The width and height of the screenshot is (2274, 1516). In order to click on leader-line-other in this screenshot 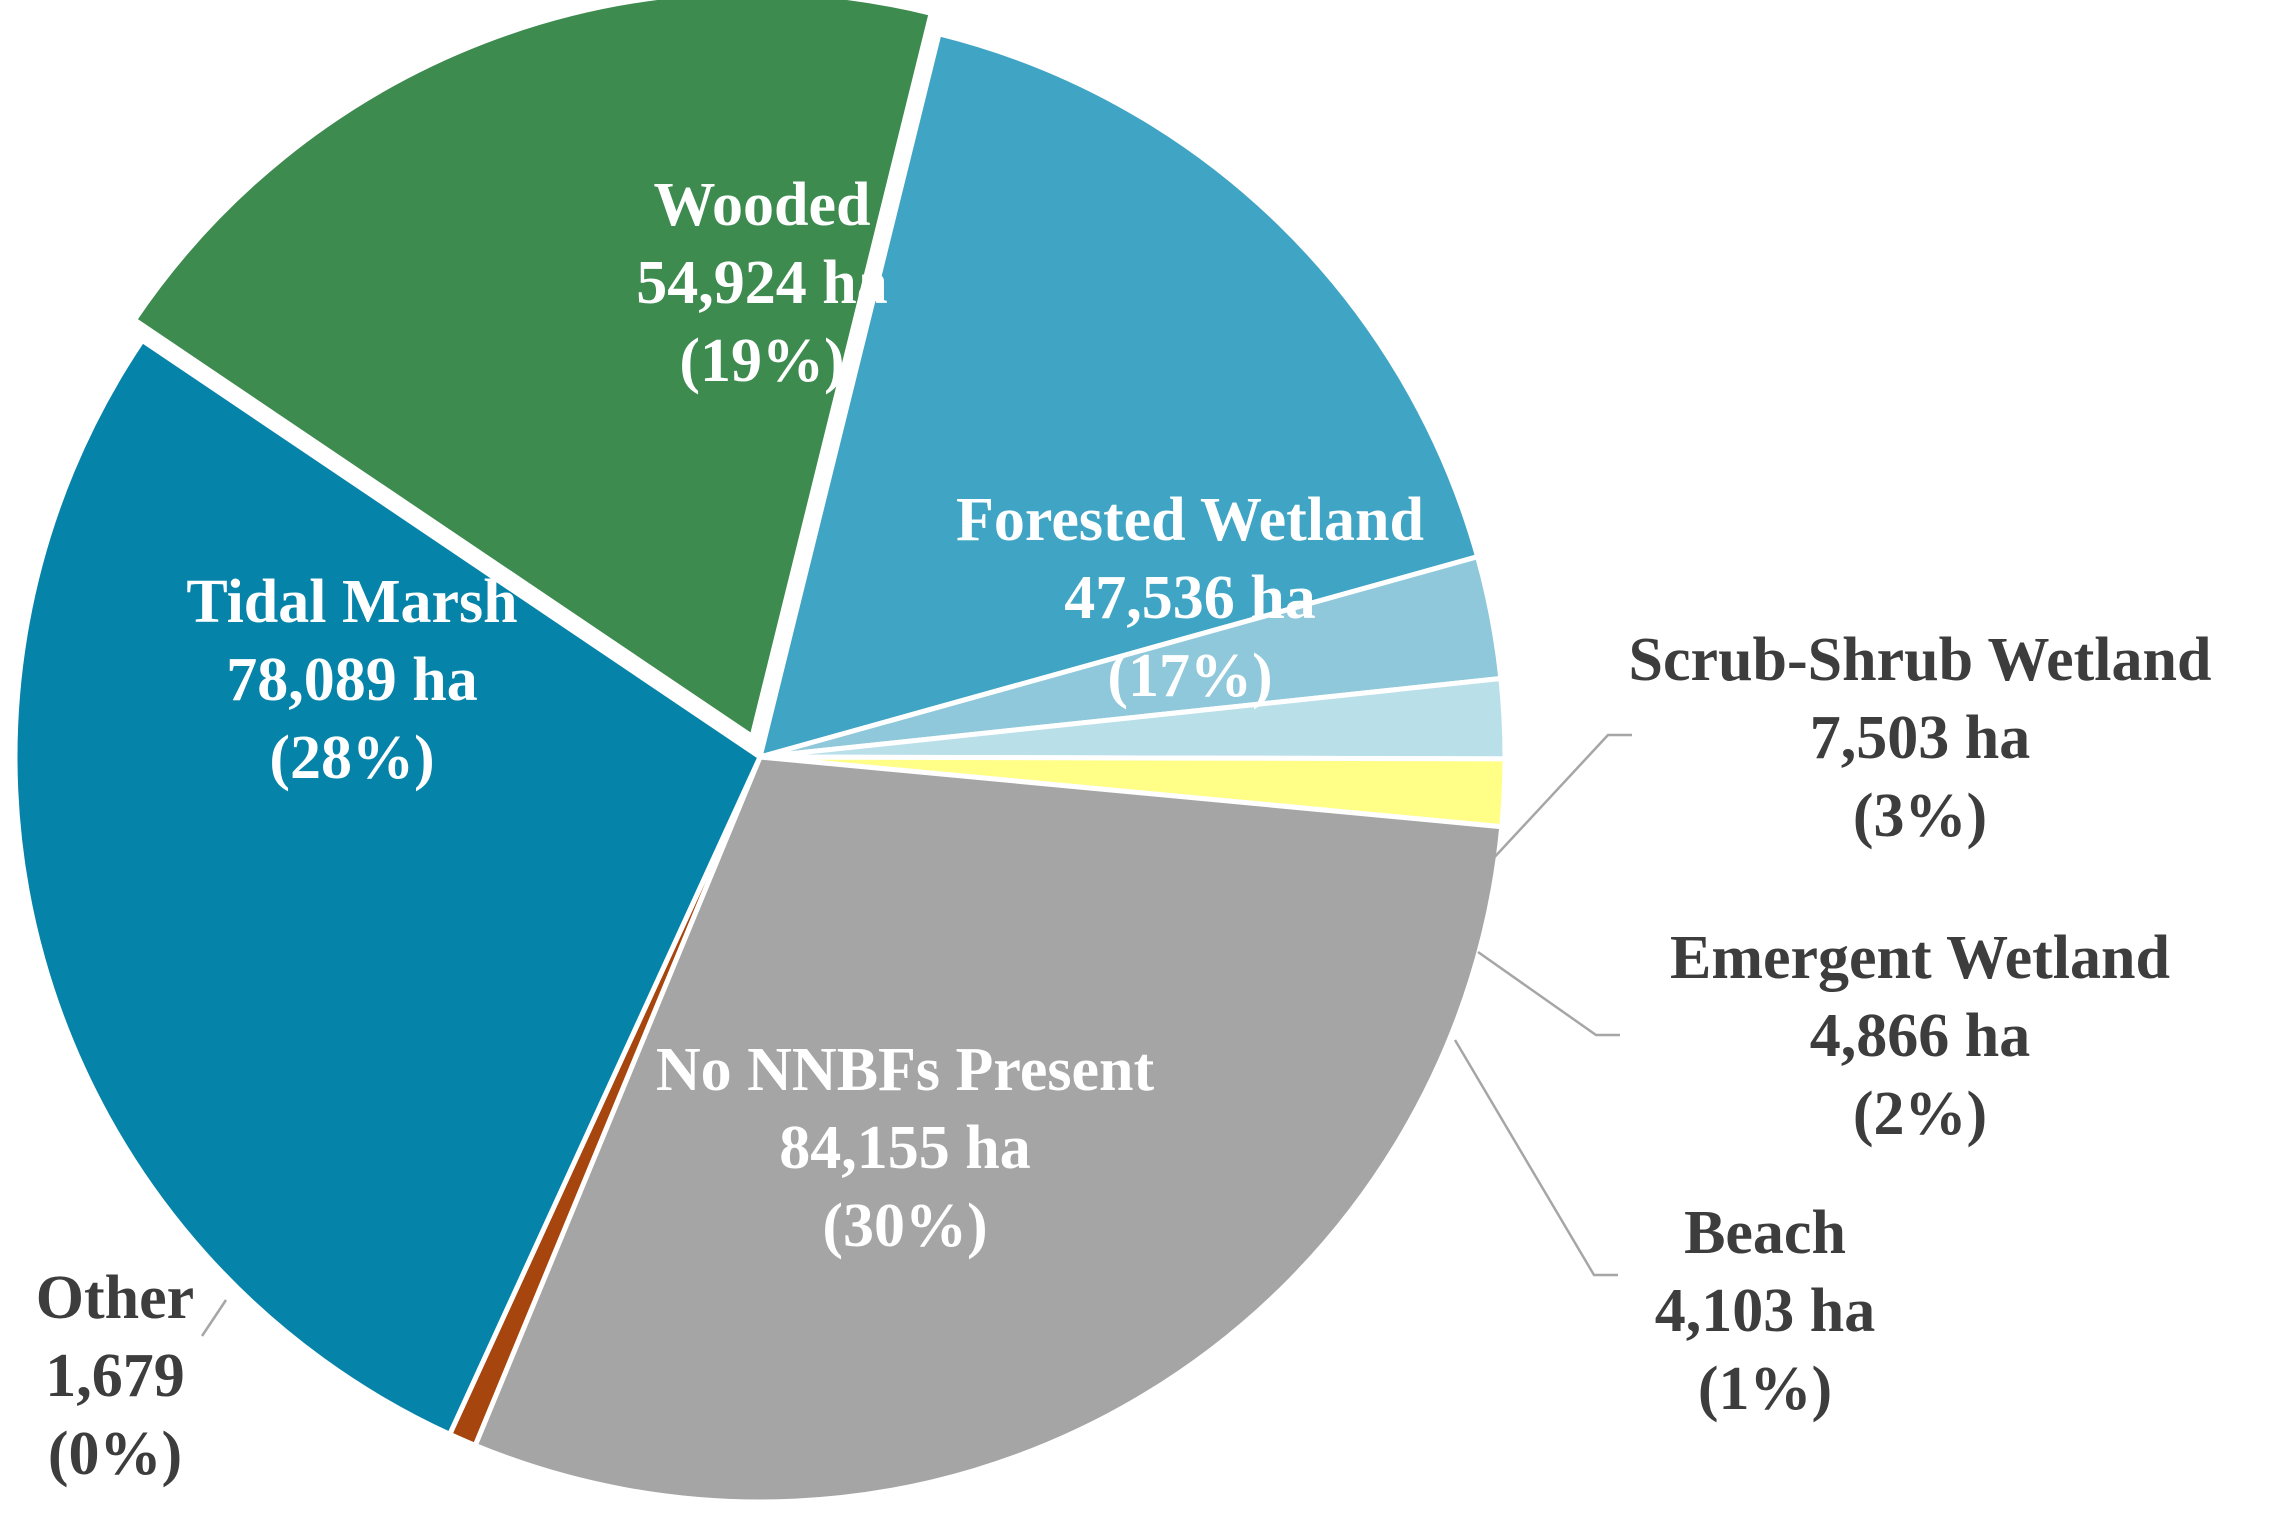, I will do `click(214, 1318)`.